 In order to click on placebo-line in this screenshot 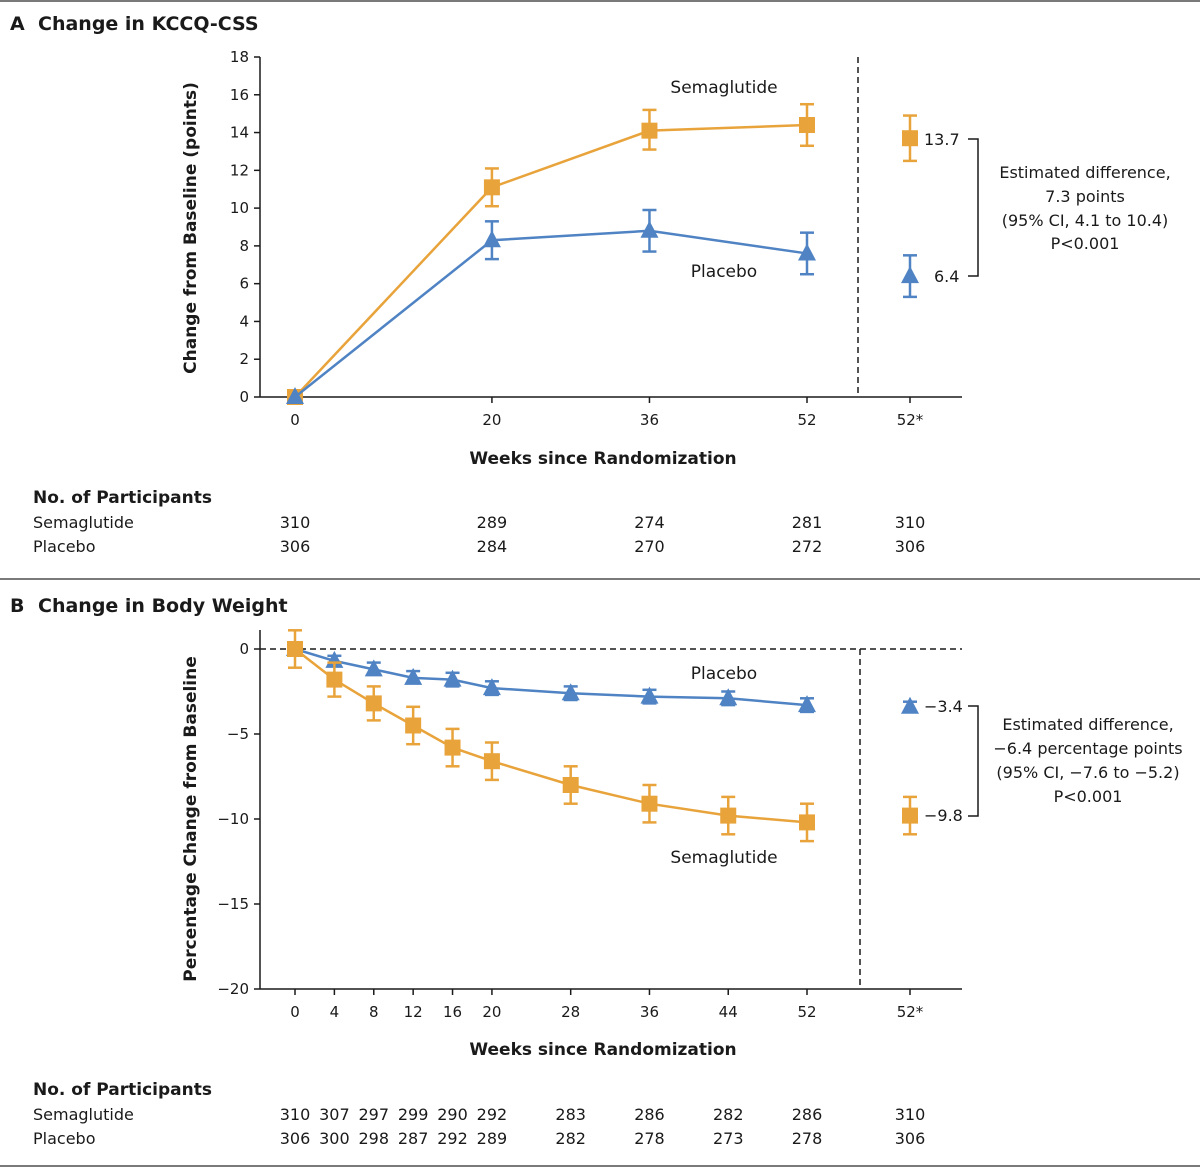, I will do `click(551, 313)`.